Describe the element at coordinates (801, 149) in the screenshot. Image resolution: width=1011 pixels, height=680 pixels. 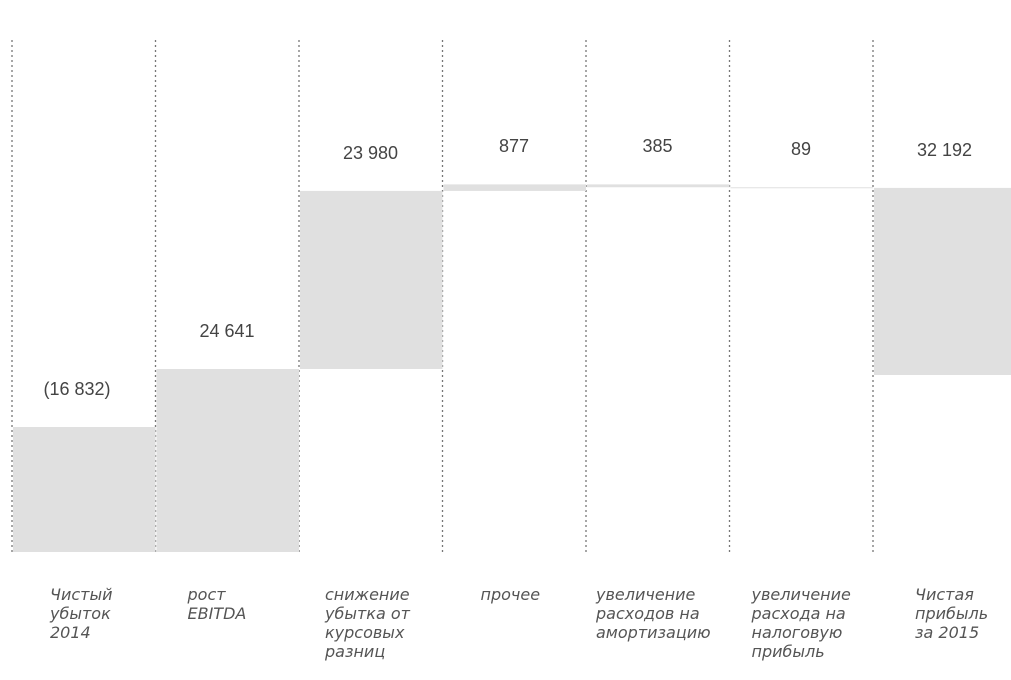
I see `bar-value-label: 89` at that location.